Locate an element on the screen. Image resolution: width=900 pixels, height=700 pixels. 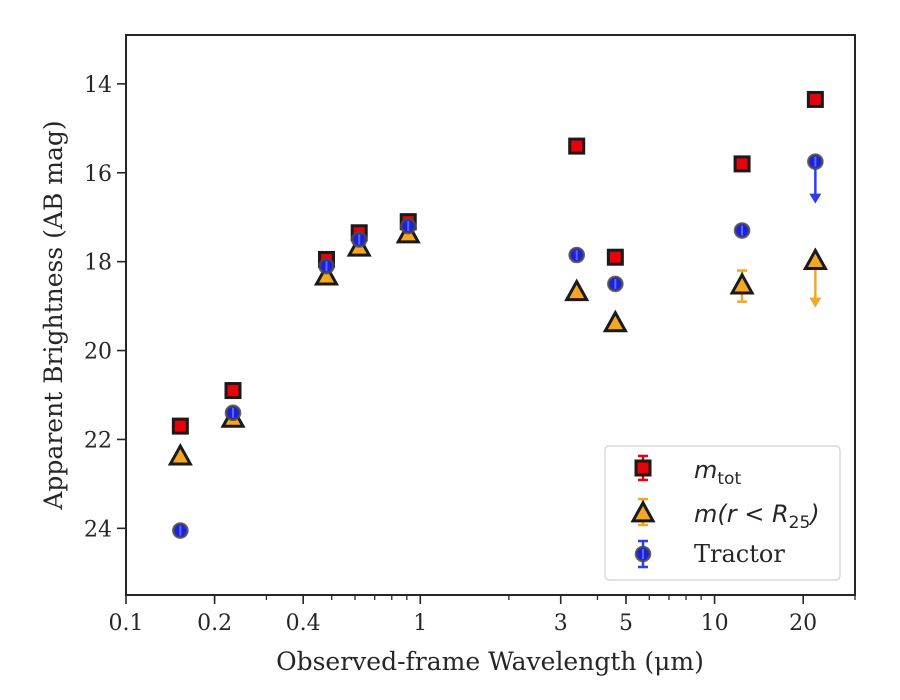
legend-box is located at coordinates (722, 513).